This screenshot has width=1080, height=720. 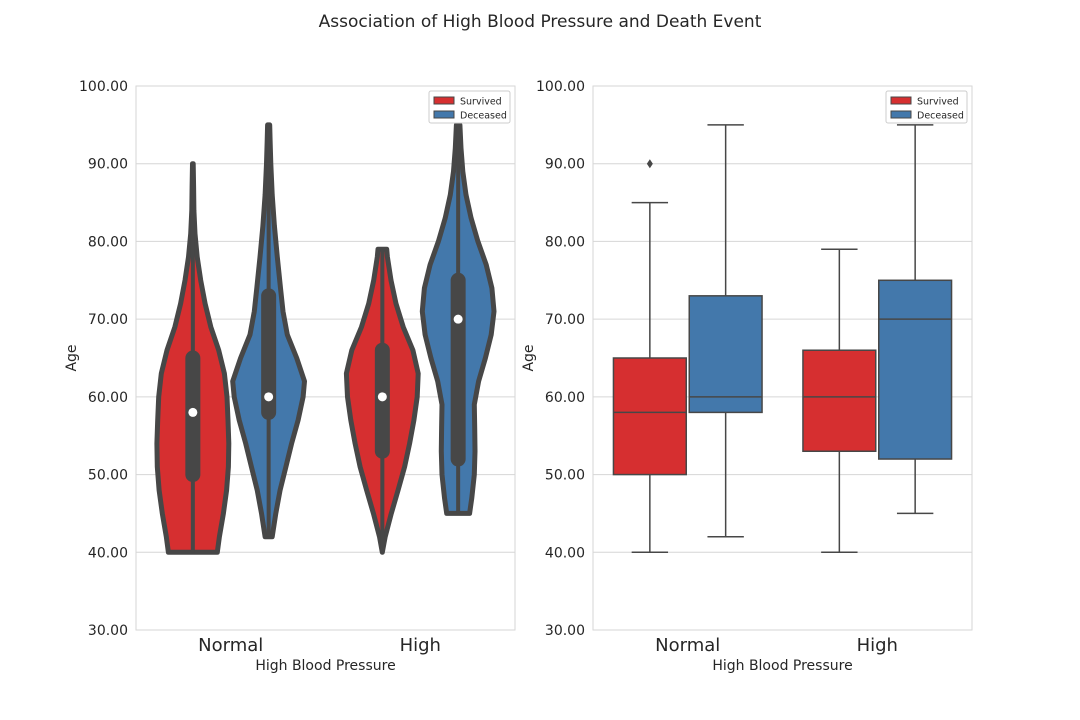 I want to click on box-deceased-high, so click(x=915, y=369).